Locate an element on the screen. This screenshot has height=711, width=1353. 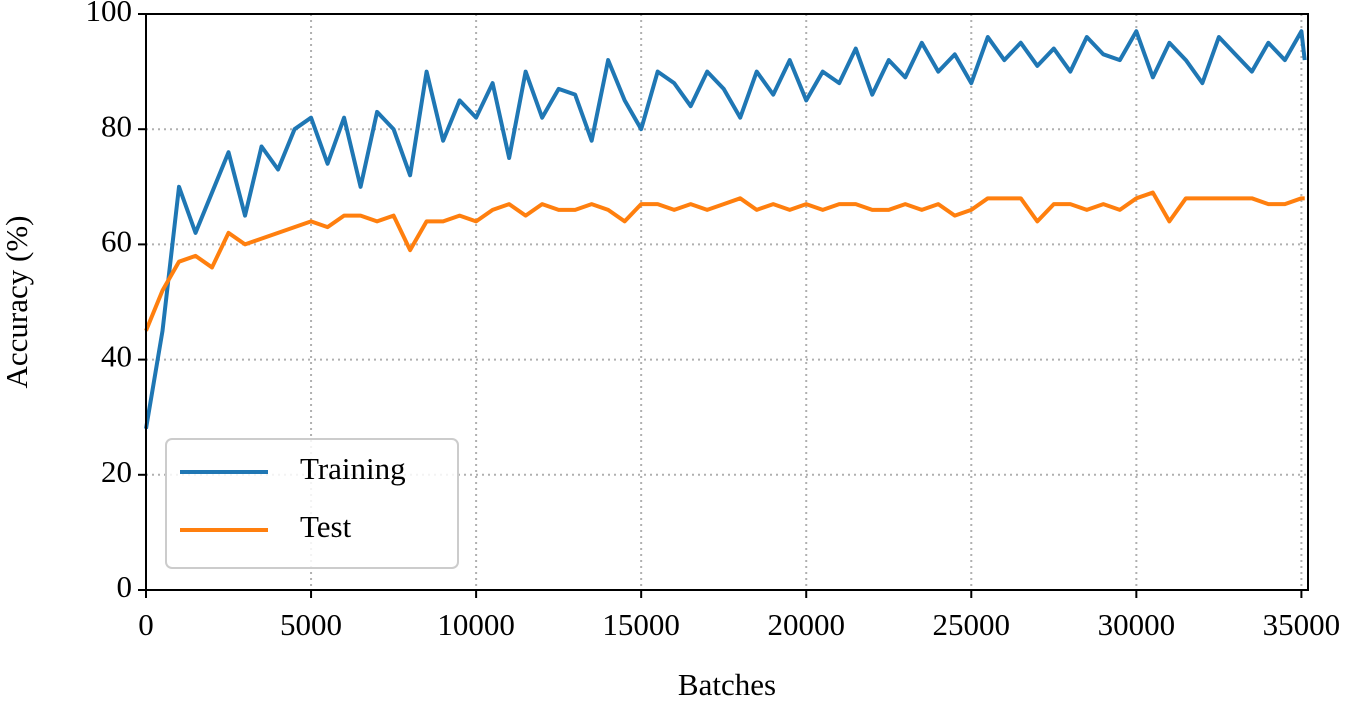
x-tick-label: 20000 is located at coordinates (806, 624).